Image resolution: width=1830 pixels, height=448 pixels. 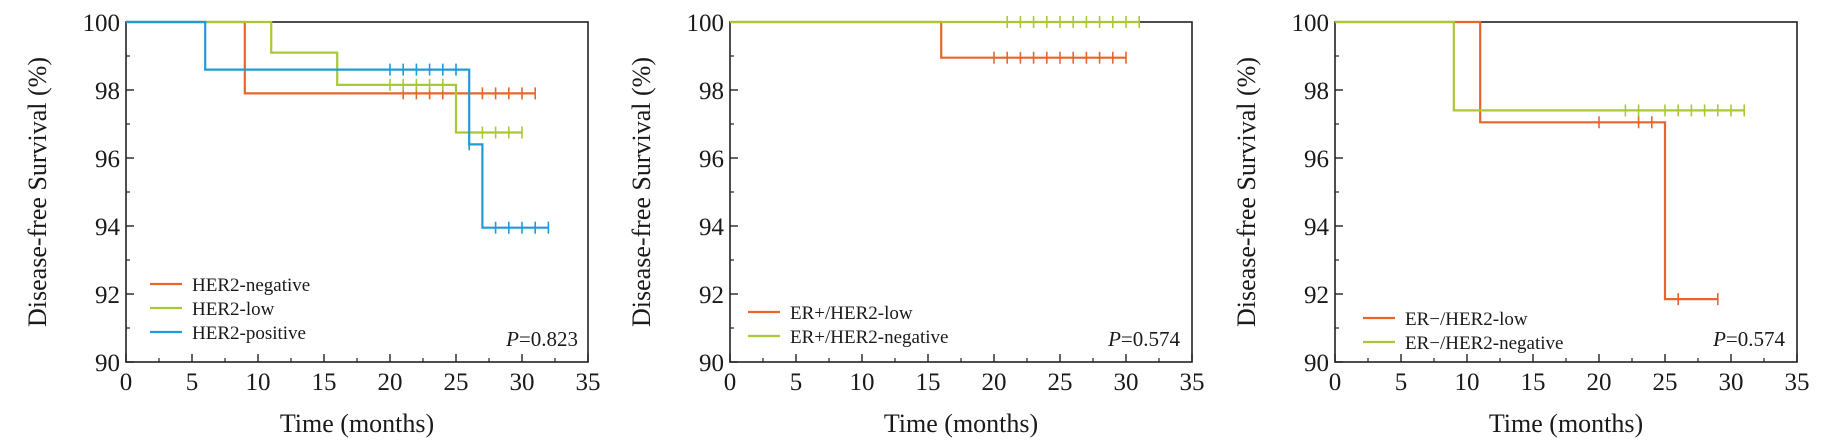 What do you see at coordinates (851, 313) in the screenshot?
I see `legend-label: ER+/HER2-low` at bounding box center [851, 313].